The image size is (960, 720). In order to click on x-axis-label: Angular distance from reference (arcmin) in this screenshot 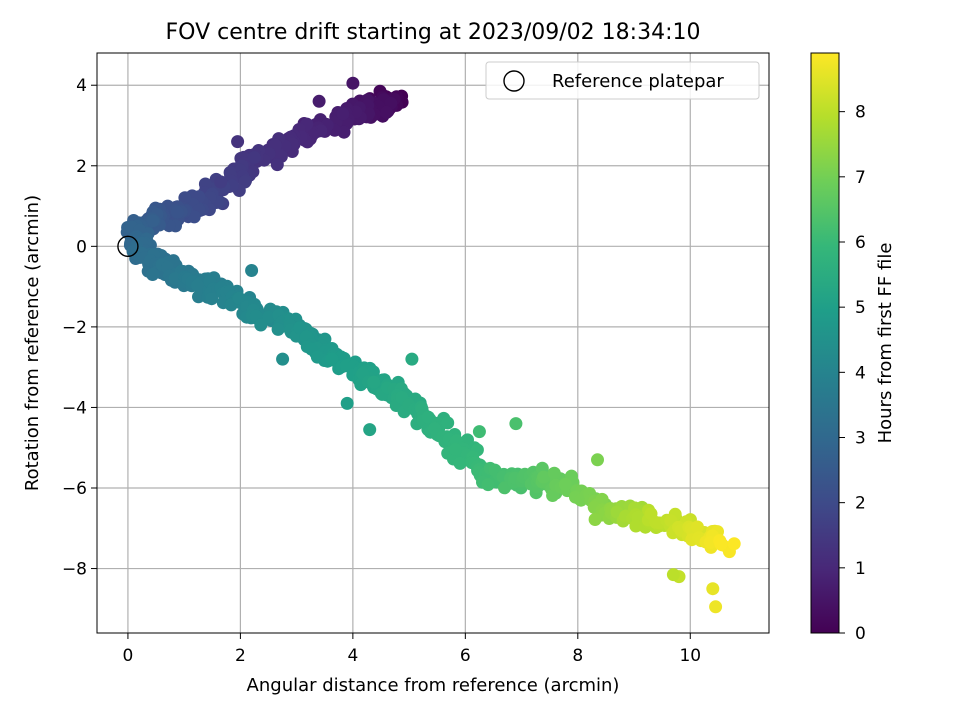, I will do `click(433, 685)`.